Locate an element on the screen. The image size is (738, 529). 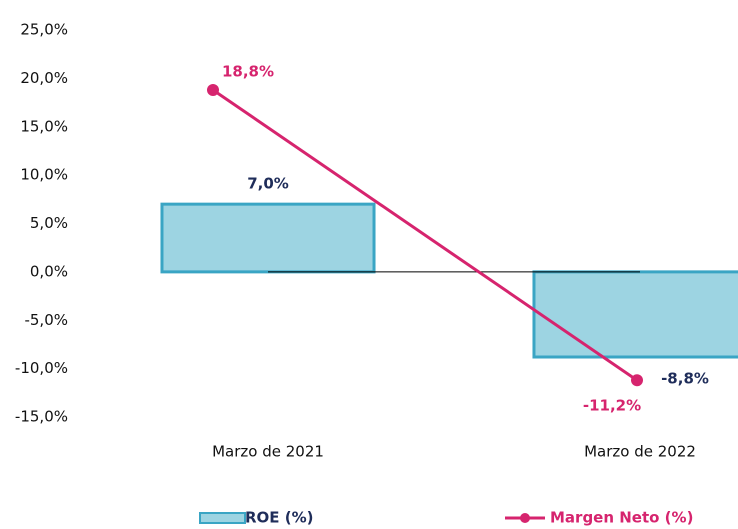
x-tick-label: Marzo de 2022 is located at coordinates (640, 452).